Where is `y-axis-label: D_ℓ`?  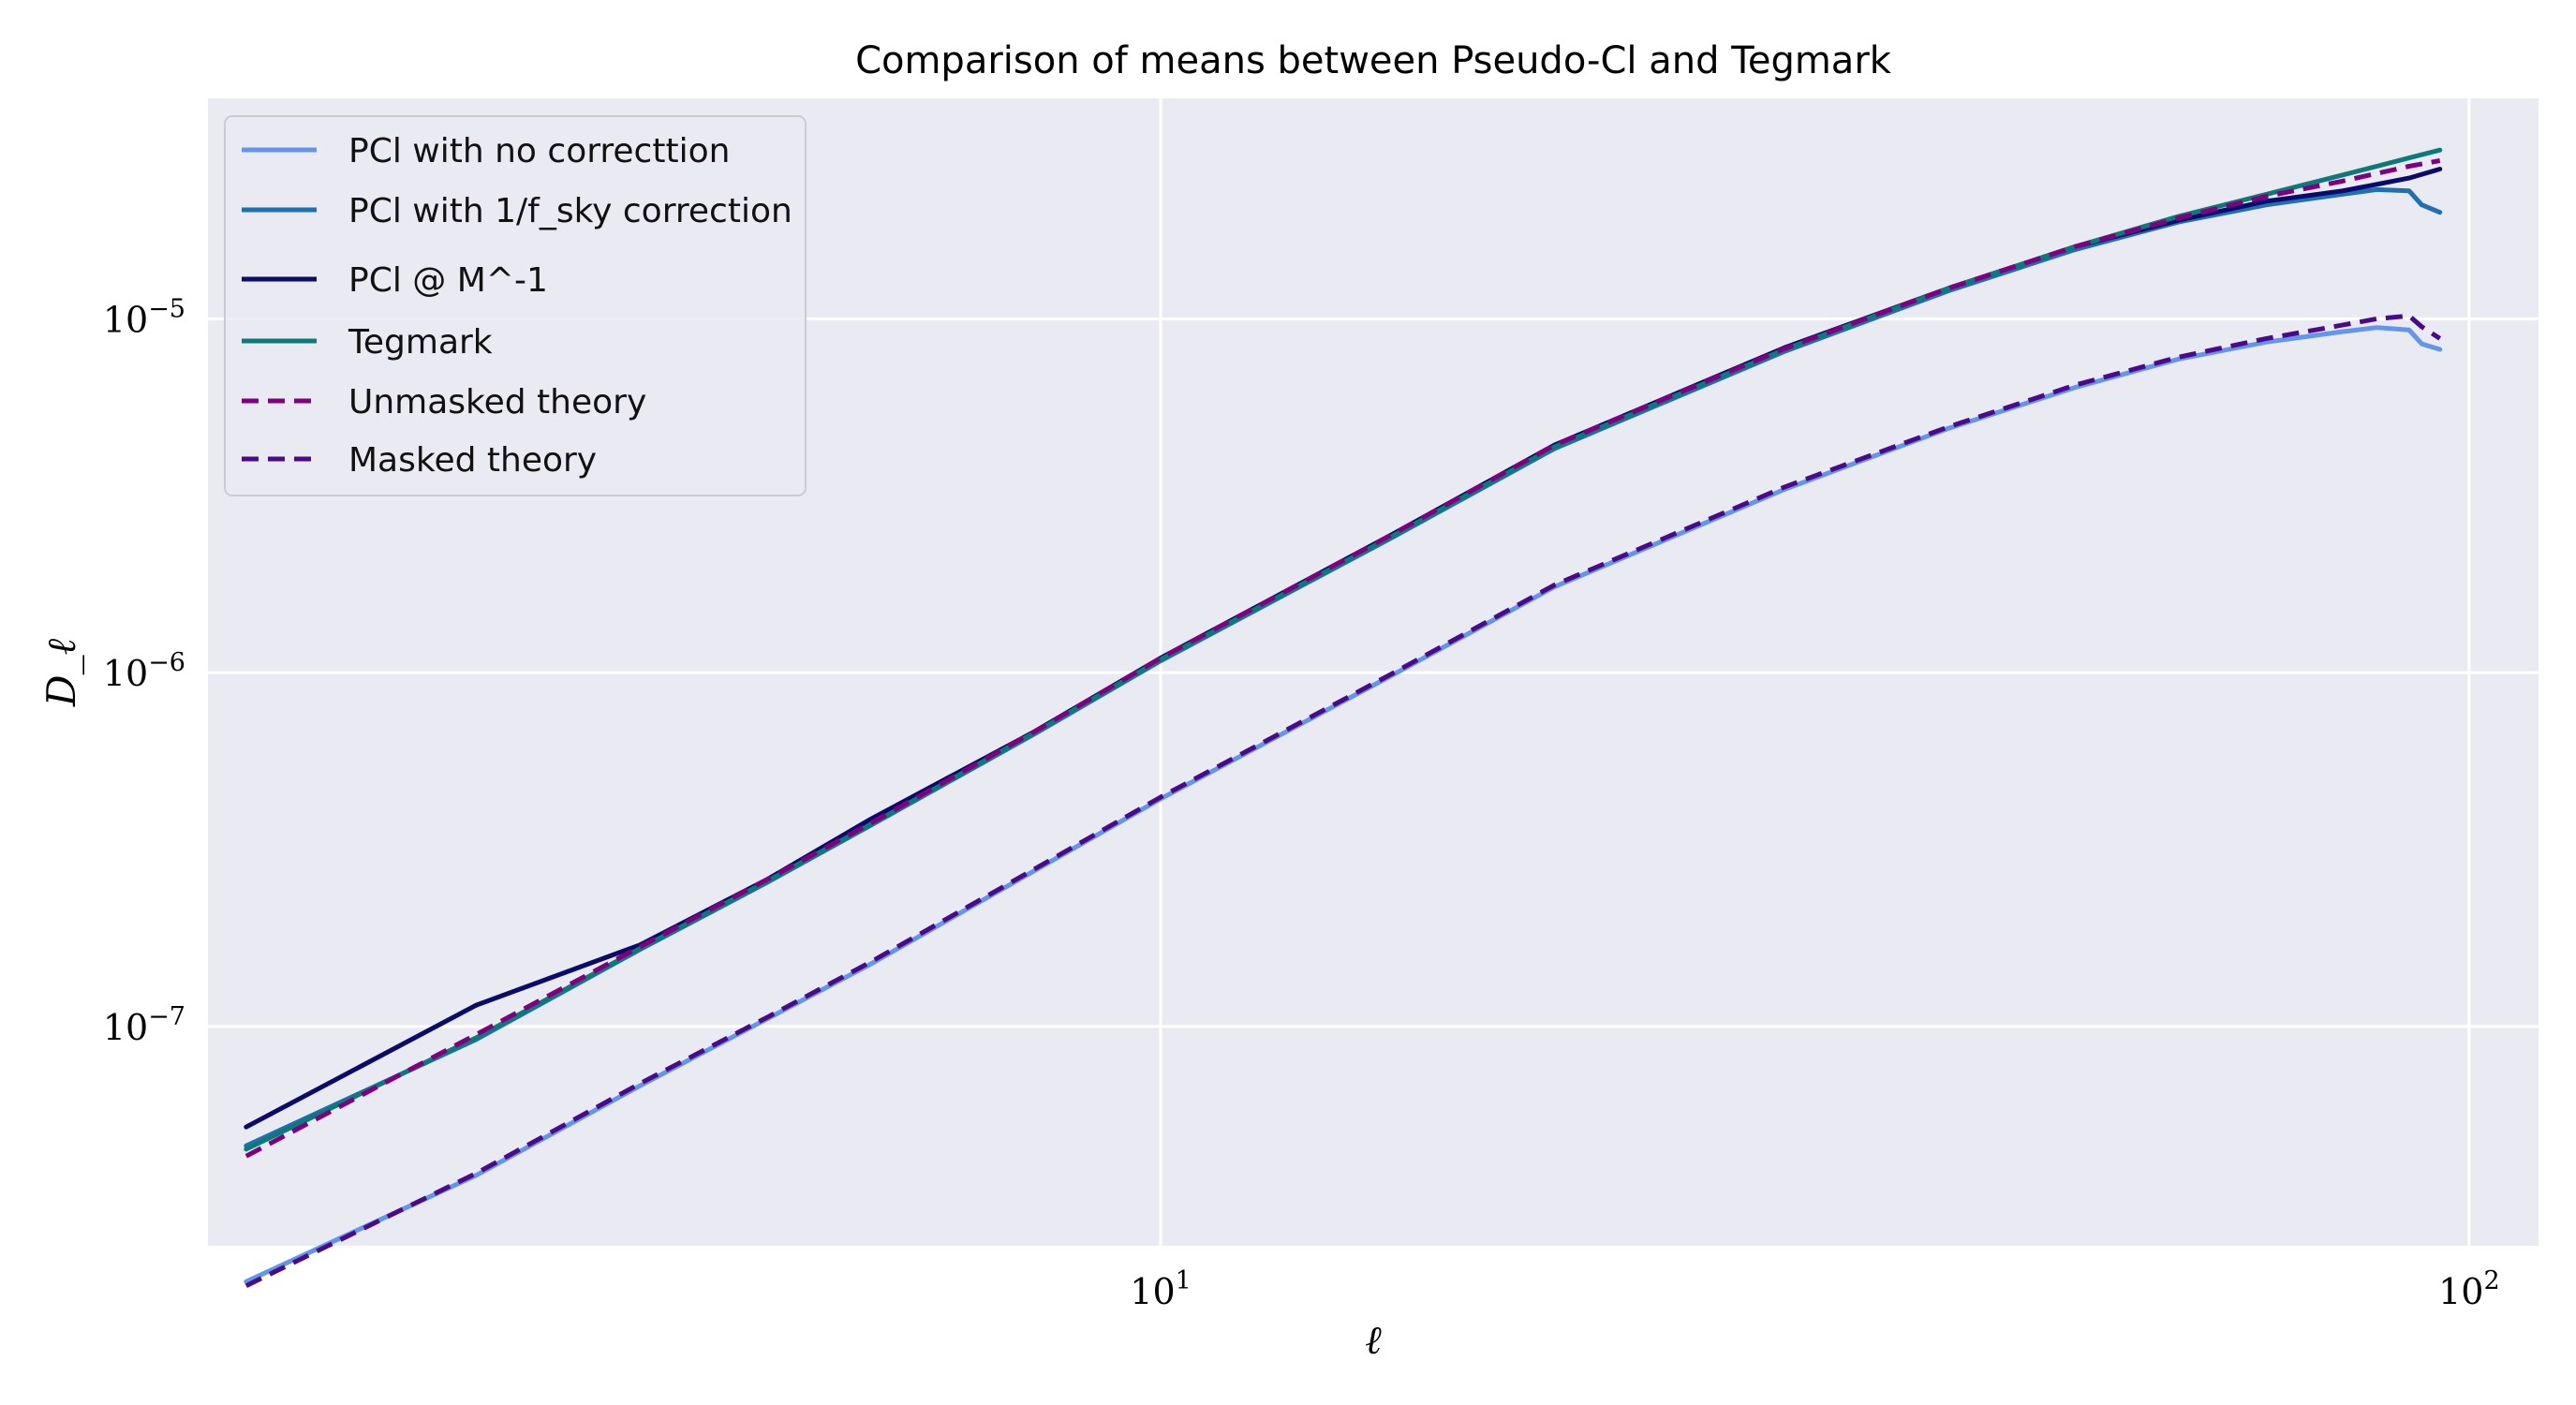 y-axis-label: D_ℓ is located at coordinates (61, 672).